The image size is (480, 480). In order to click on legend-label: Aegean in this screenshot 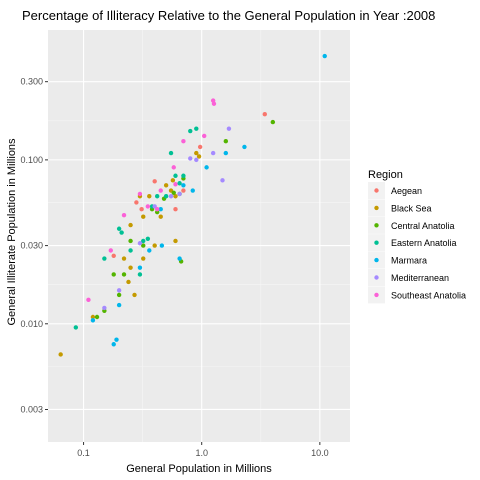, I will do `click(406, 191)`.